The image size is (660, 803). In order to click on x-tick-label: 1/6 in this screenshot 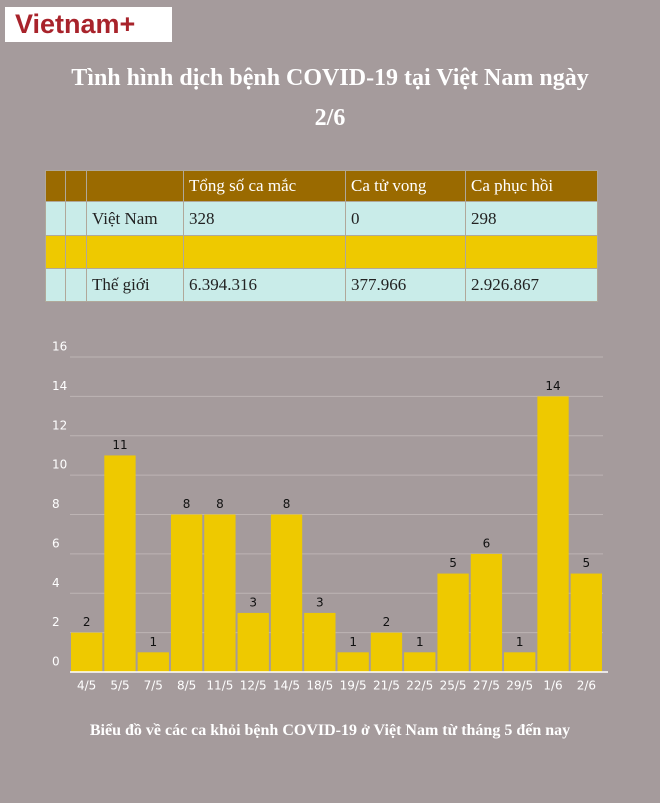, I will do `click(552, 686)`.